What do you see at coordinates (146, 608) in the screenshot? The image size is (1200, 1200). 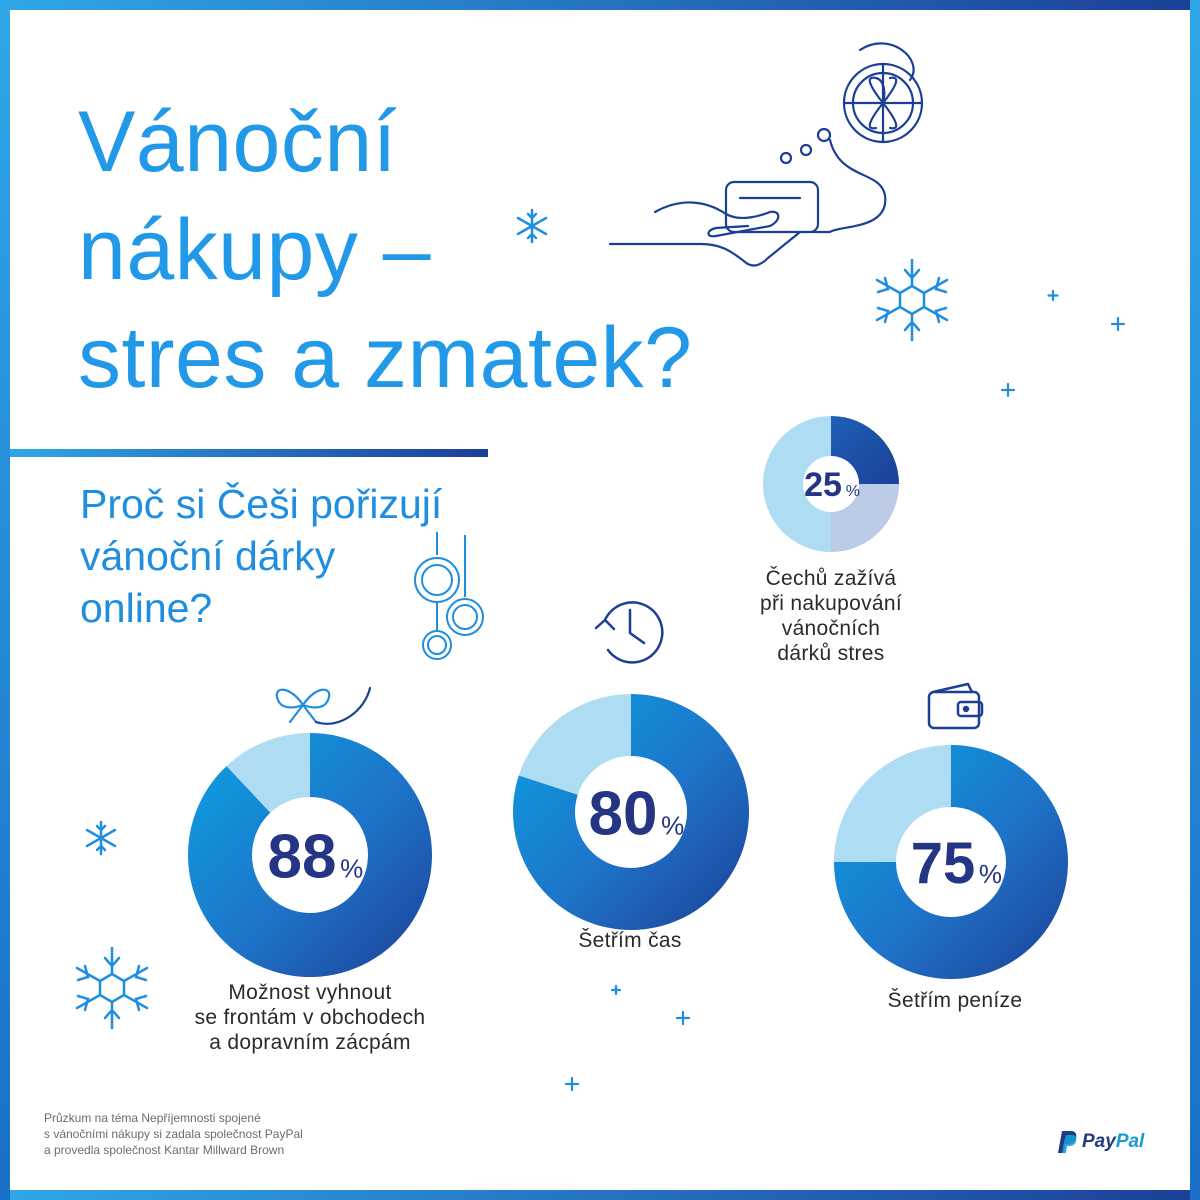 I see `subtitle-line: online?` at bounding box center [146, 608].